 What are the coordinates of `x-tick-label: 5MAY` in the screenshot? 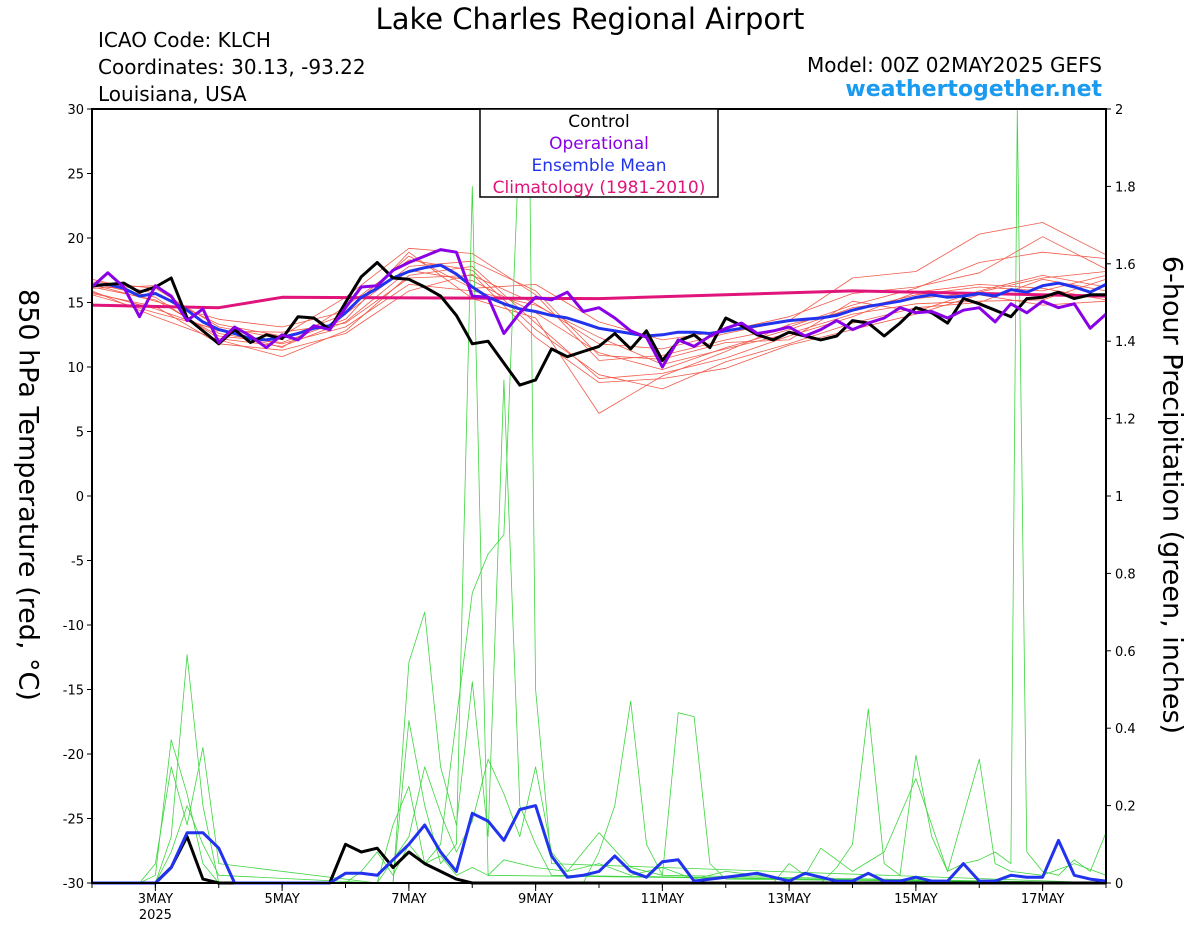 It's located at (281, 899).